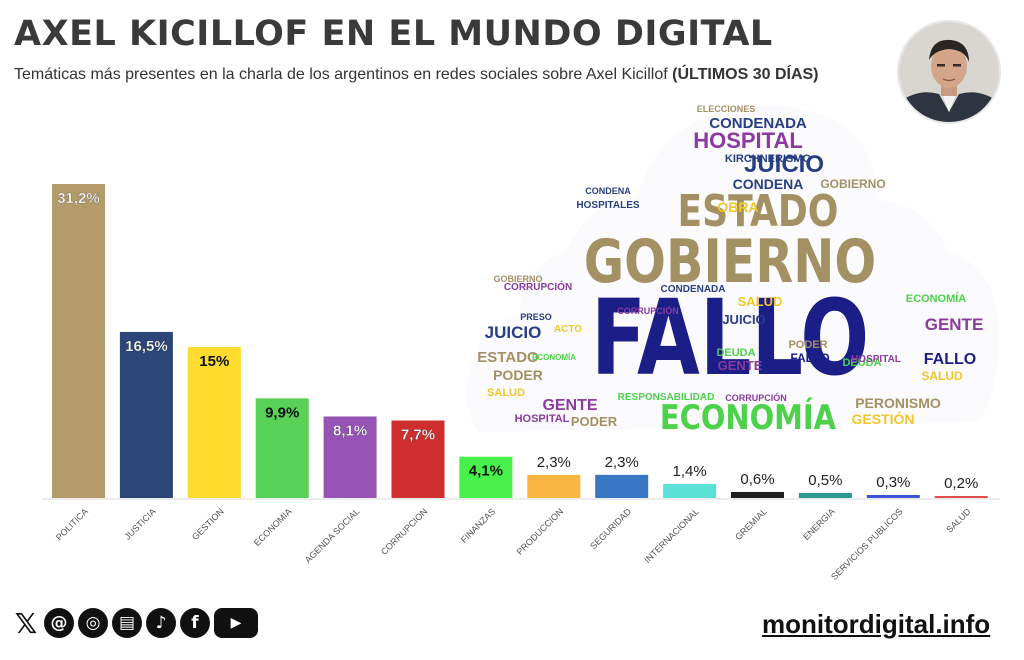 This screenshot has height=660, width=1024. Describe the element at coordinates (768, 159) in the screenshot. I see `cloud-word: KIRCHNERISMO` at that location.